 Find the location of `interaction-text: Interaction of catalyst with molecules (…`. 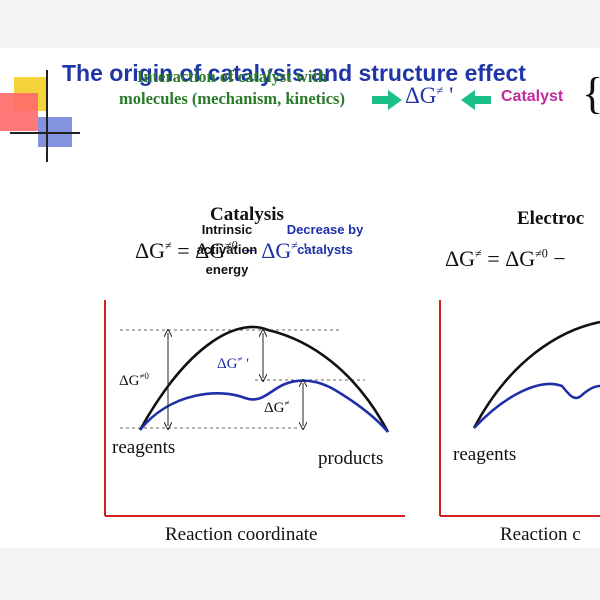

interaction-text: Interaction of catalyst with molecules (… is located at coordinates (232, 88).